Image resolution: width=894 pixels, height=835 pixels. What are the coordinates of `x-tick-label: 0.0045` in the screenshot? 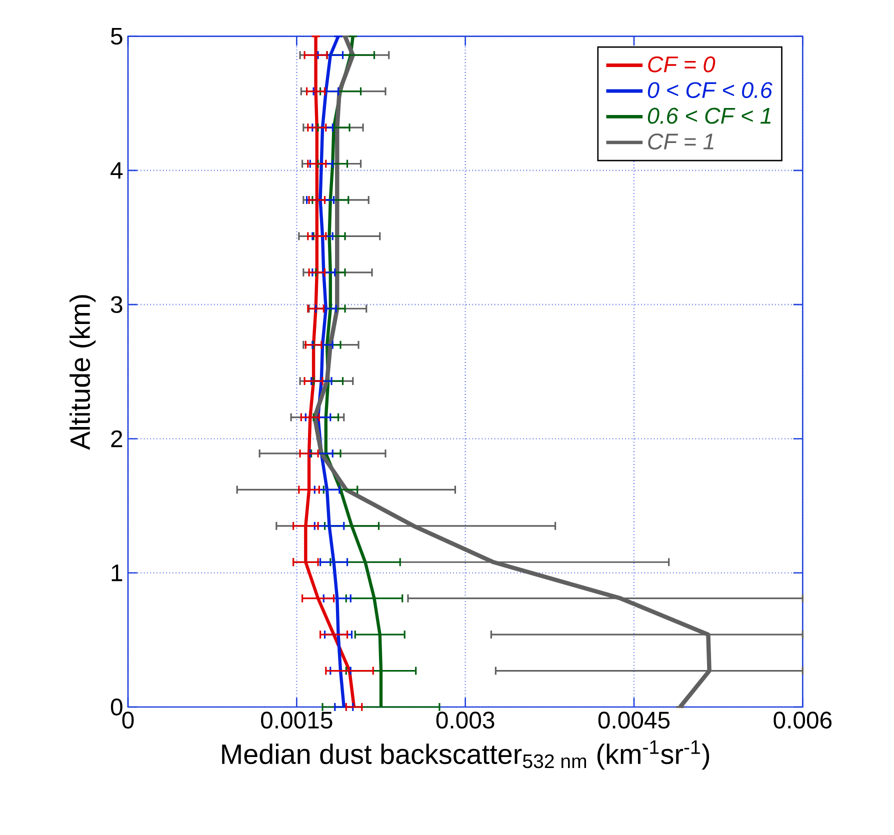 It's located at (634, 720).